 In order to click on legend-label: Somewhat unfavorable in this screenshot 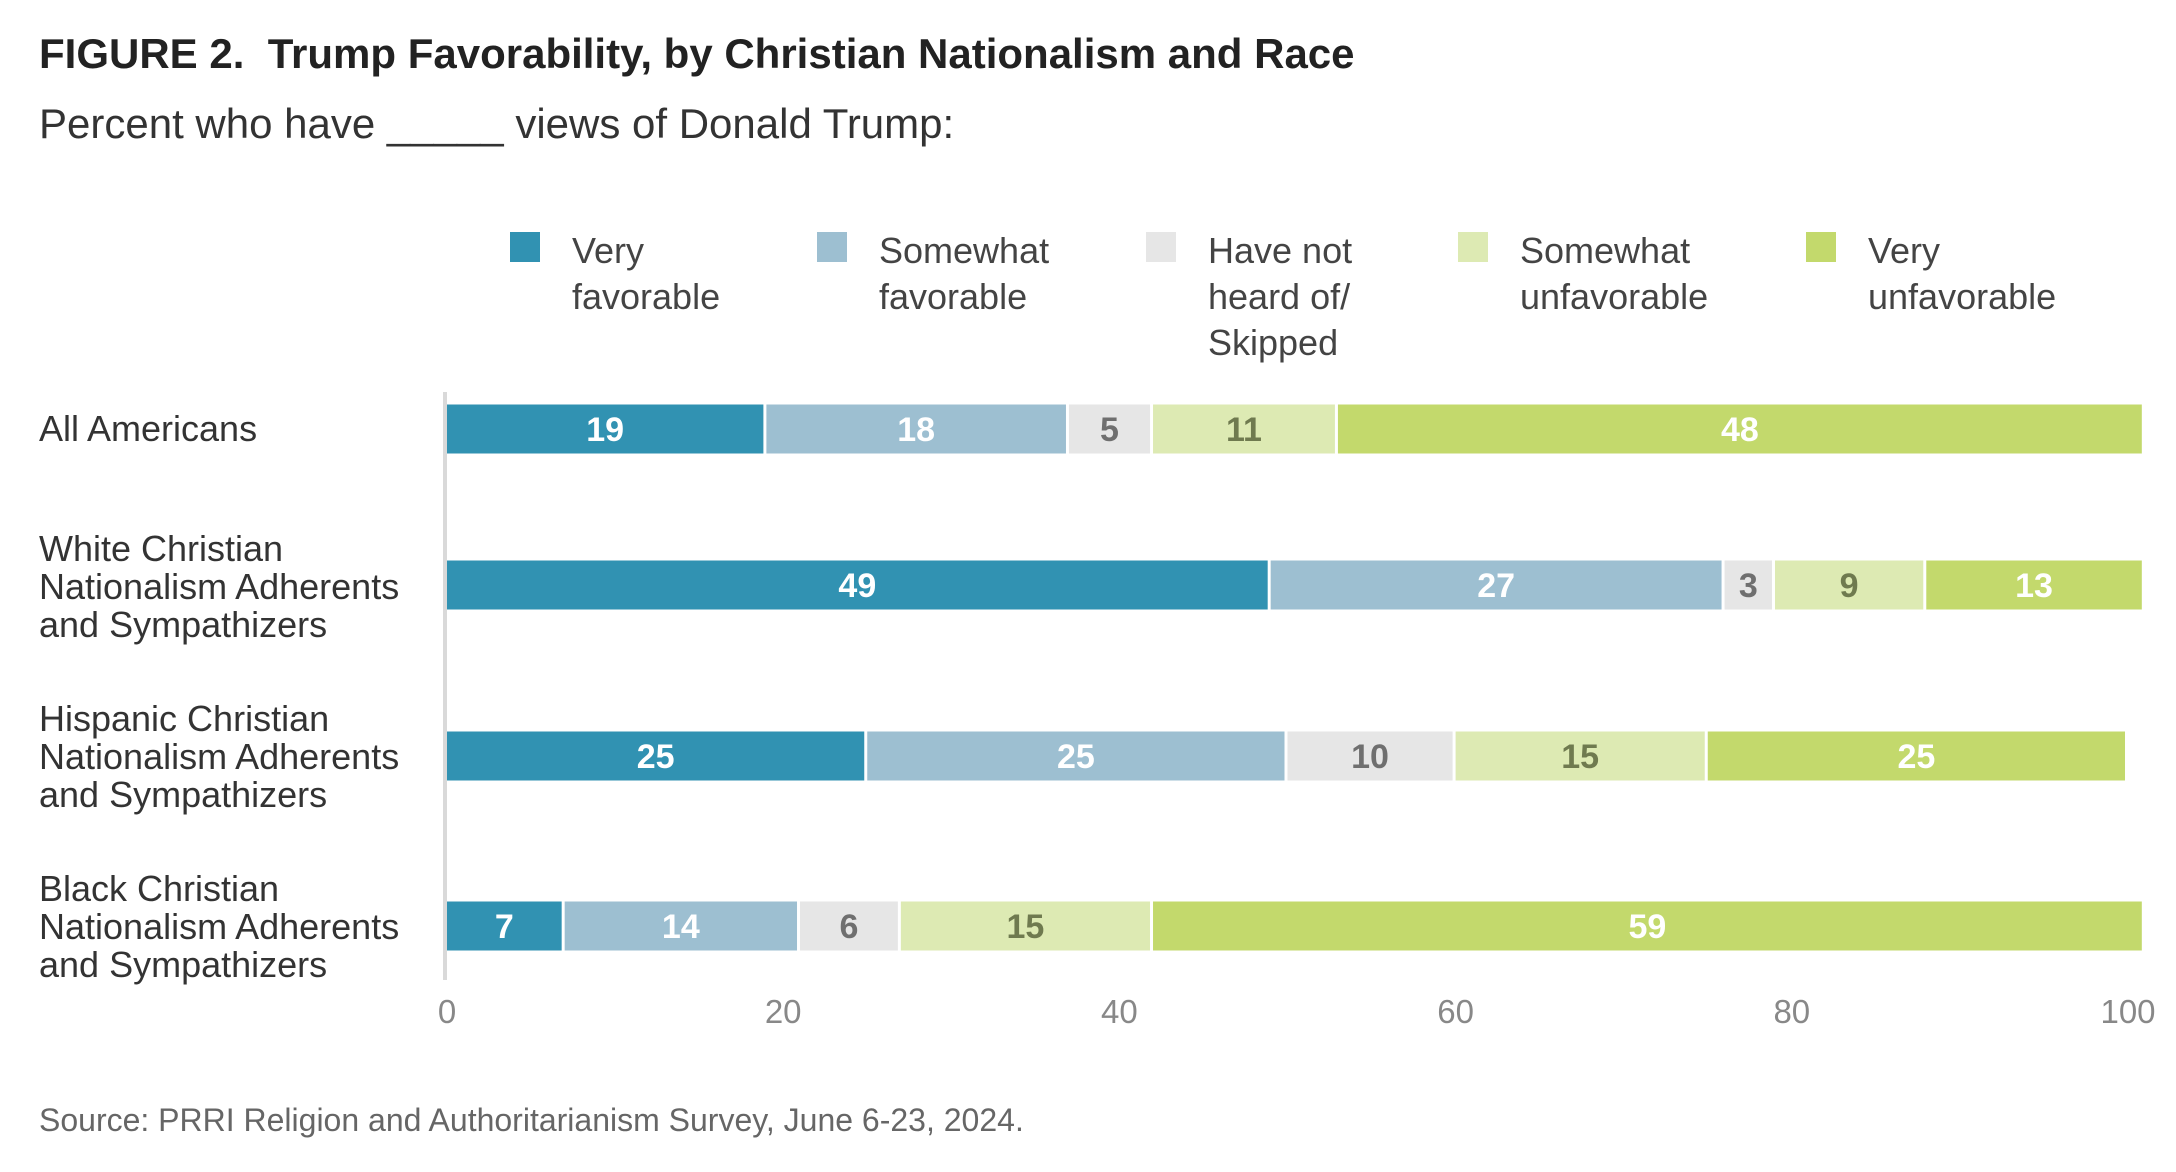, I will do `click(1614, 273)`.